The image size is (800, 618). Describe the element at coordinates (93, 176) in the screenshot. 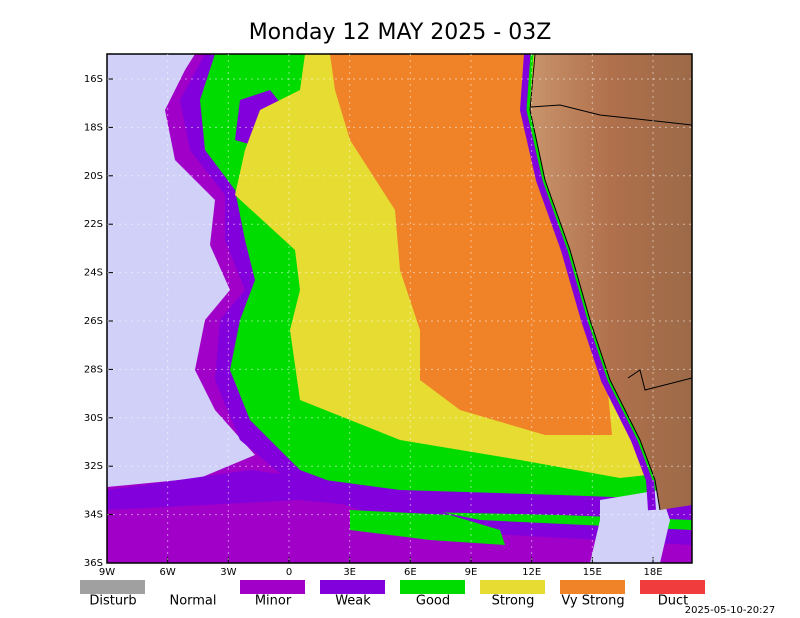

I see `latitude-label: 20S` at that location.